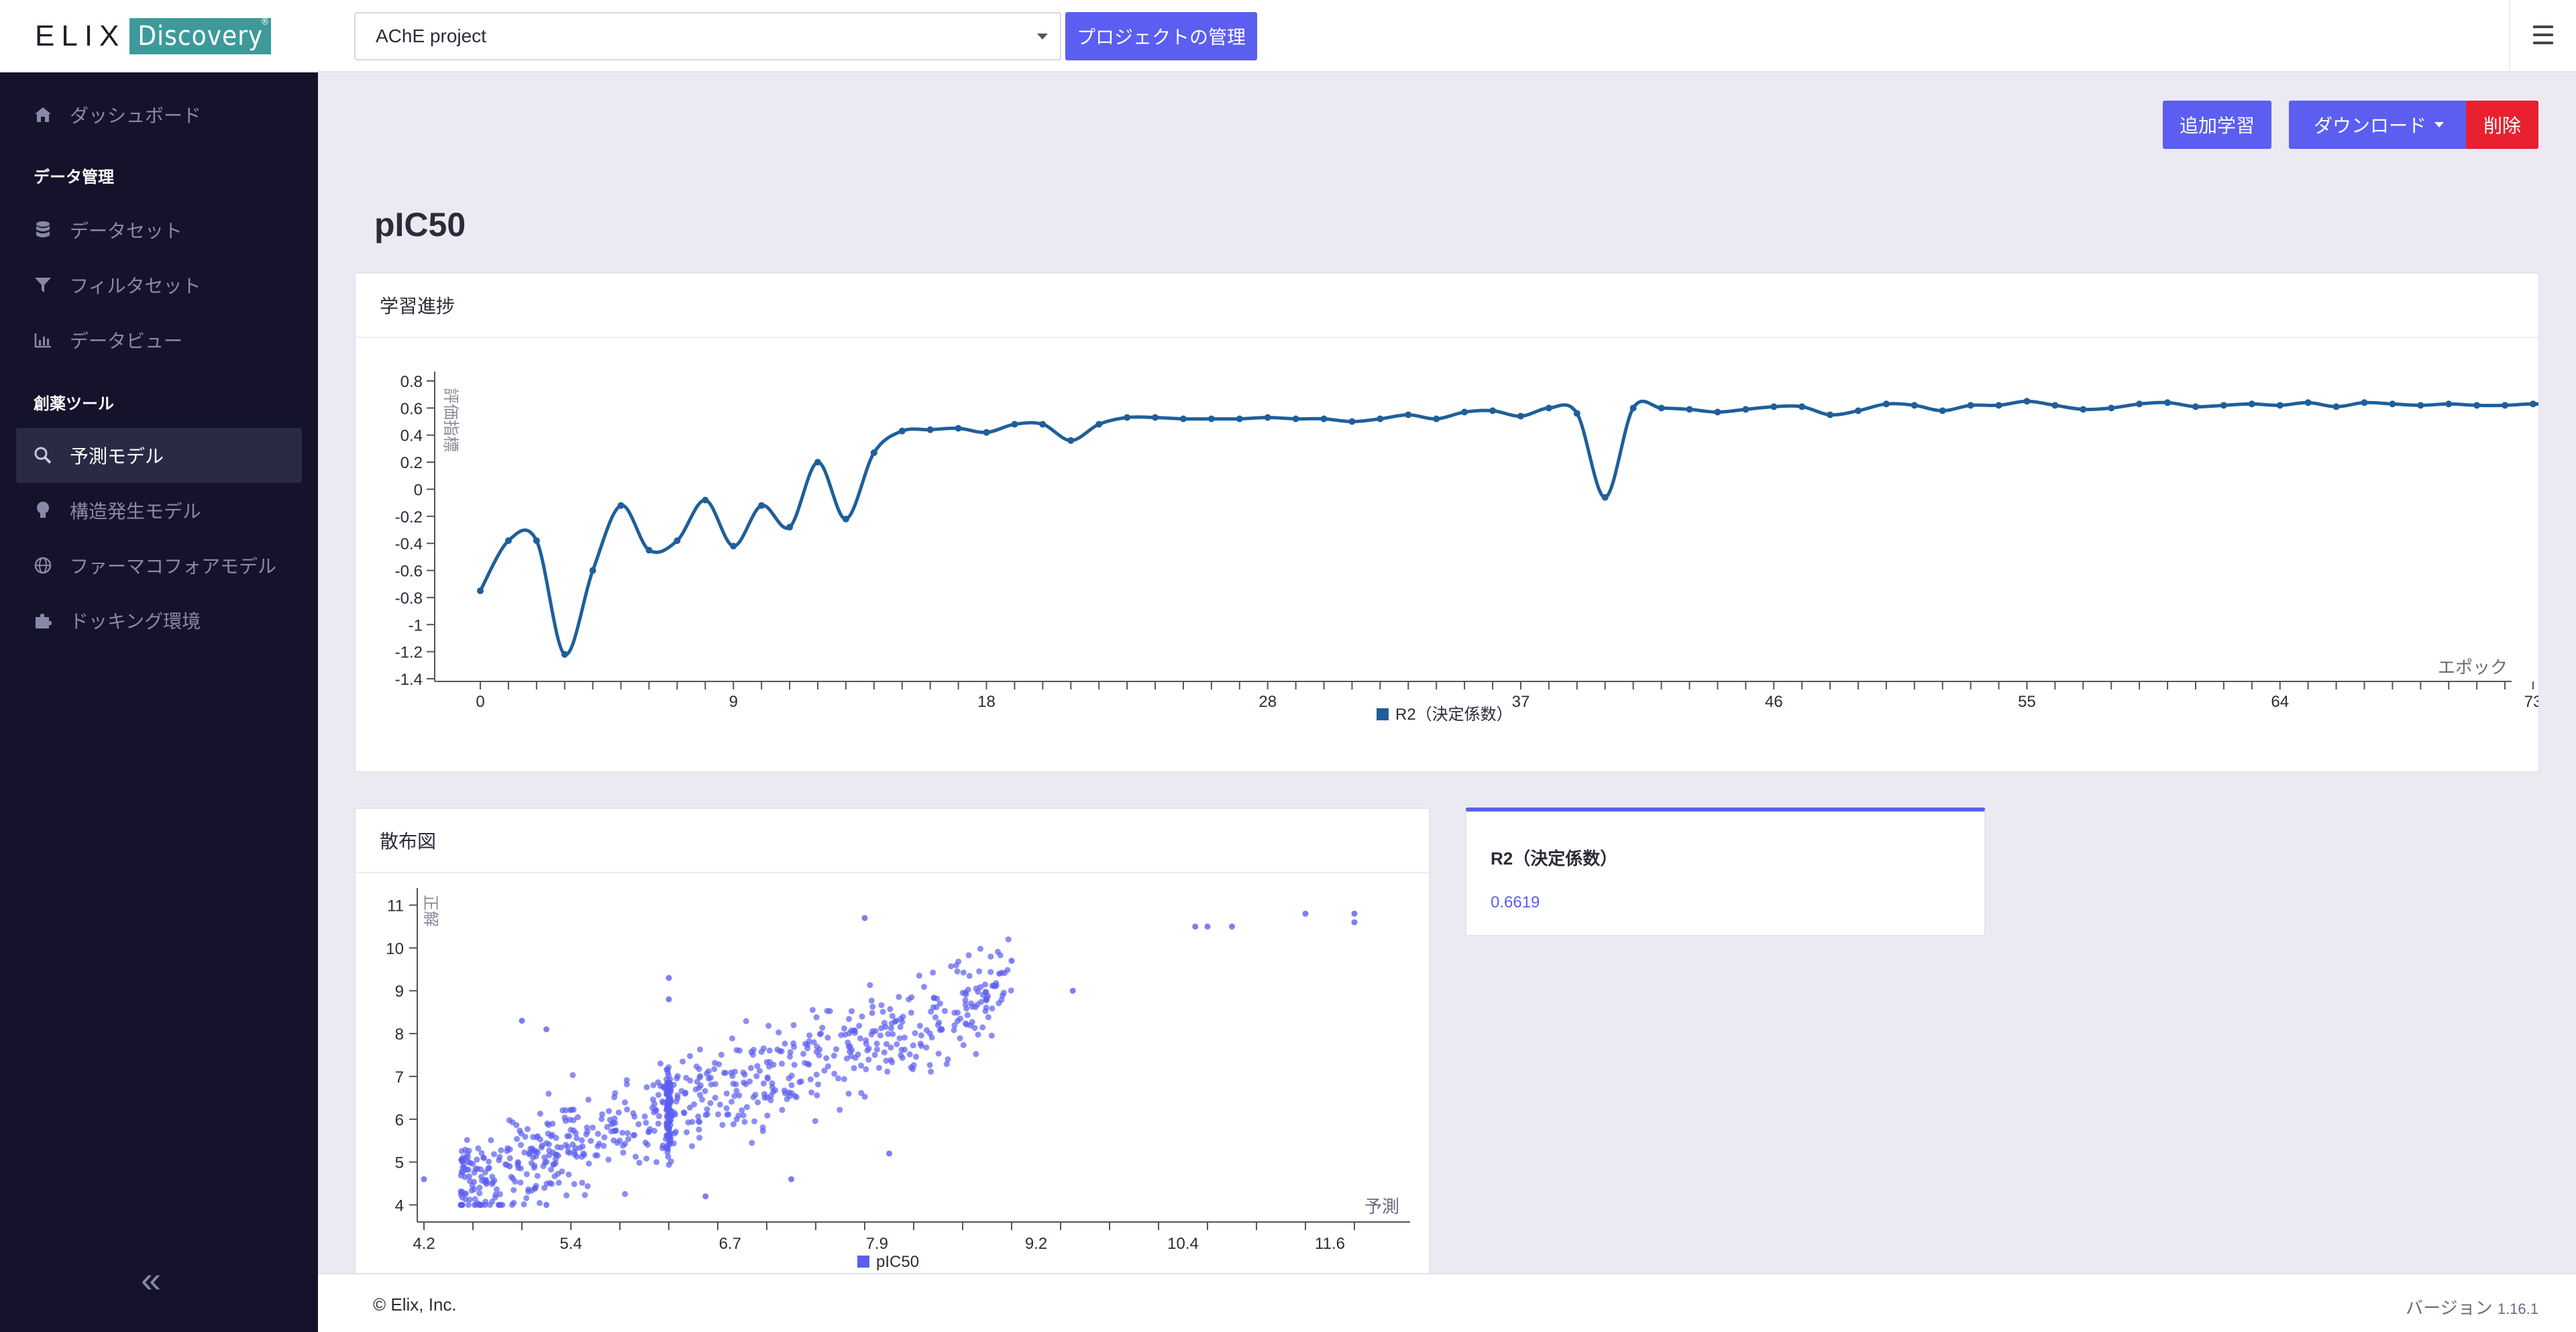 Image resolution: width=2576 pixels, height=1332 pixels. What do you see at coordinates (1330, 1244) in the screenshot?
I see `x-tick-label: 11.6` at bounding box center [1330, 1244].